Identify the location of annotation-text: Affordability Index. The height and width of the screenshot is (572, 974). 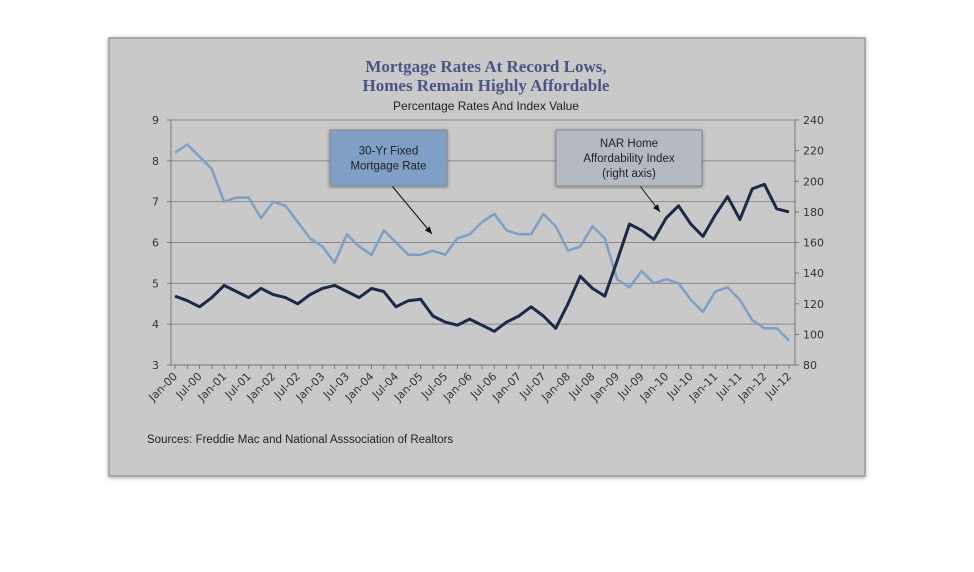
(628, 159).